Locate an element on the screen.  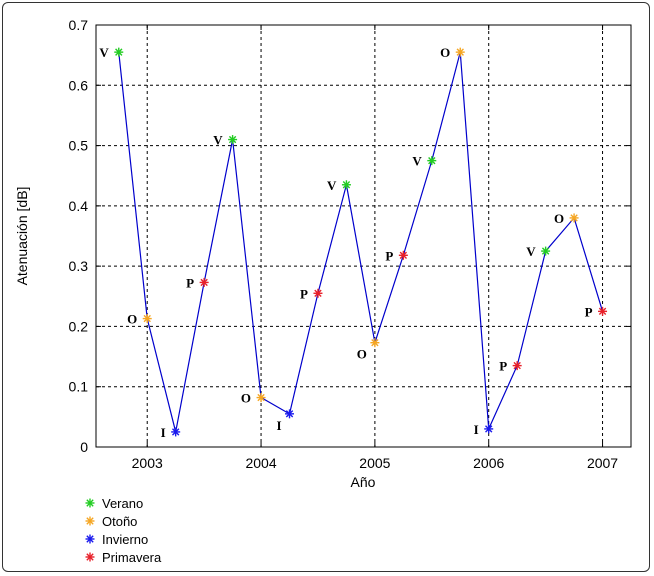
legend-label: Verano is located at coordinates (122, 503).